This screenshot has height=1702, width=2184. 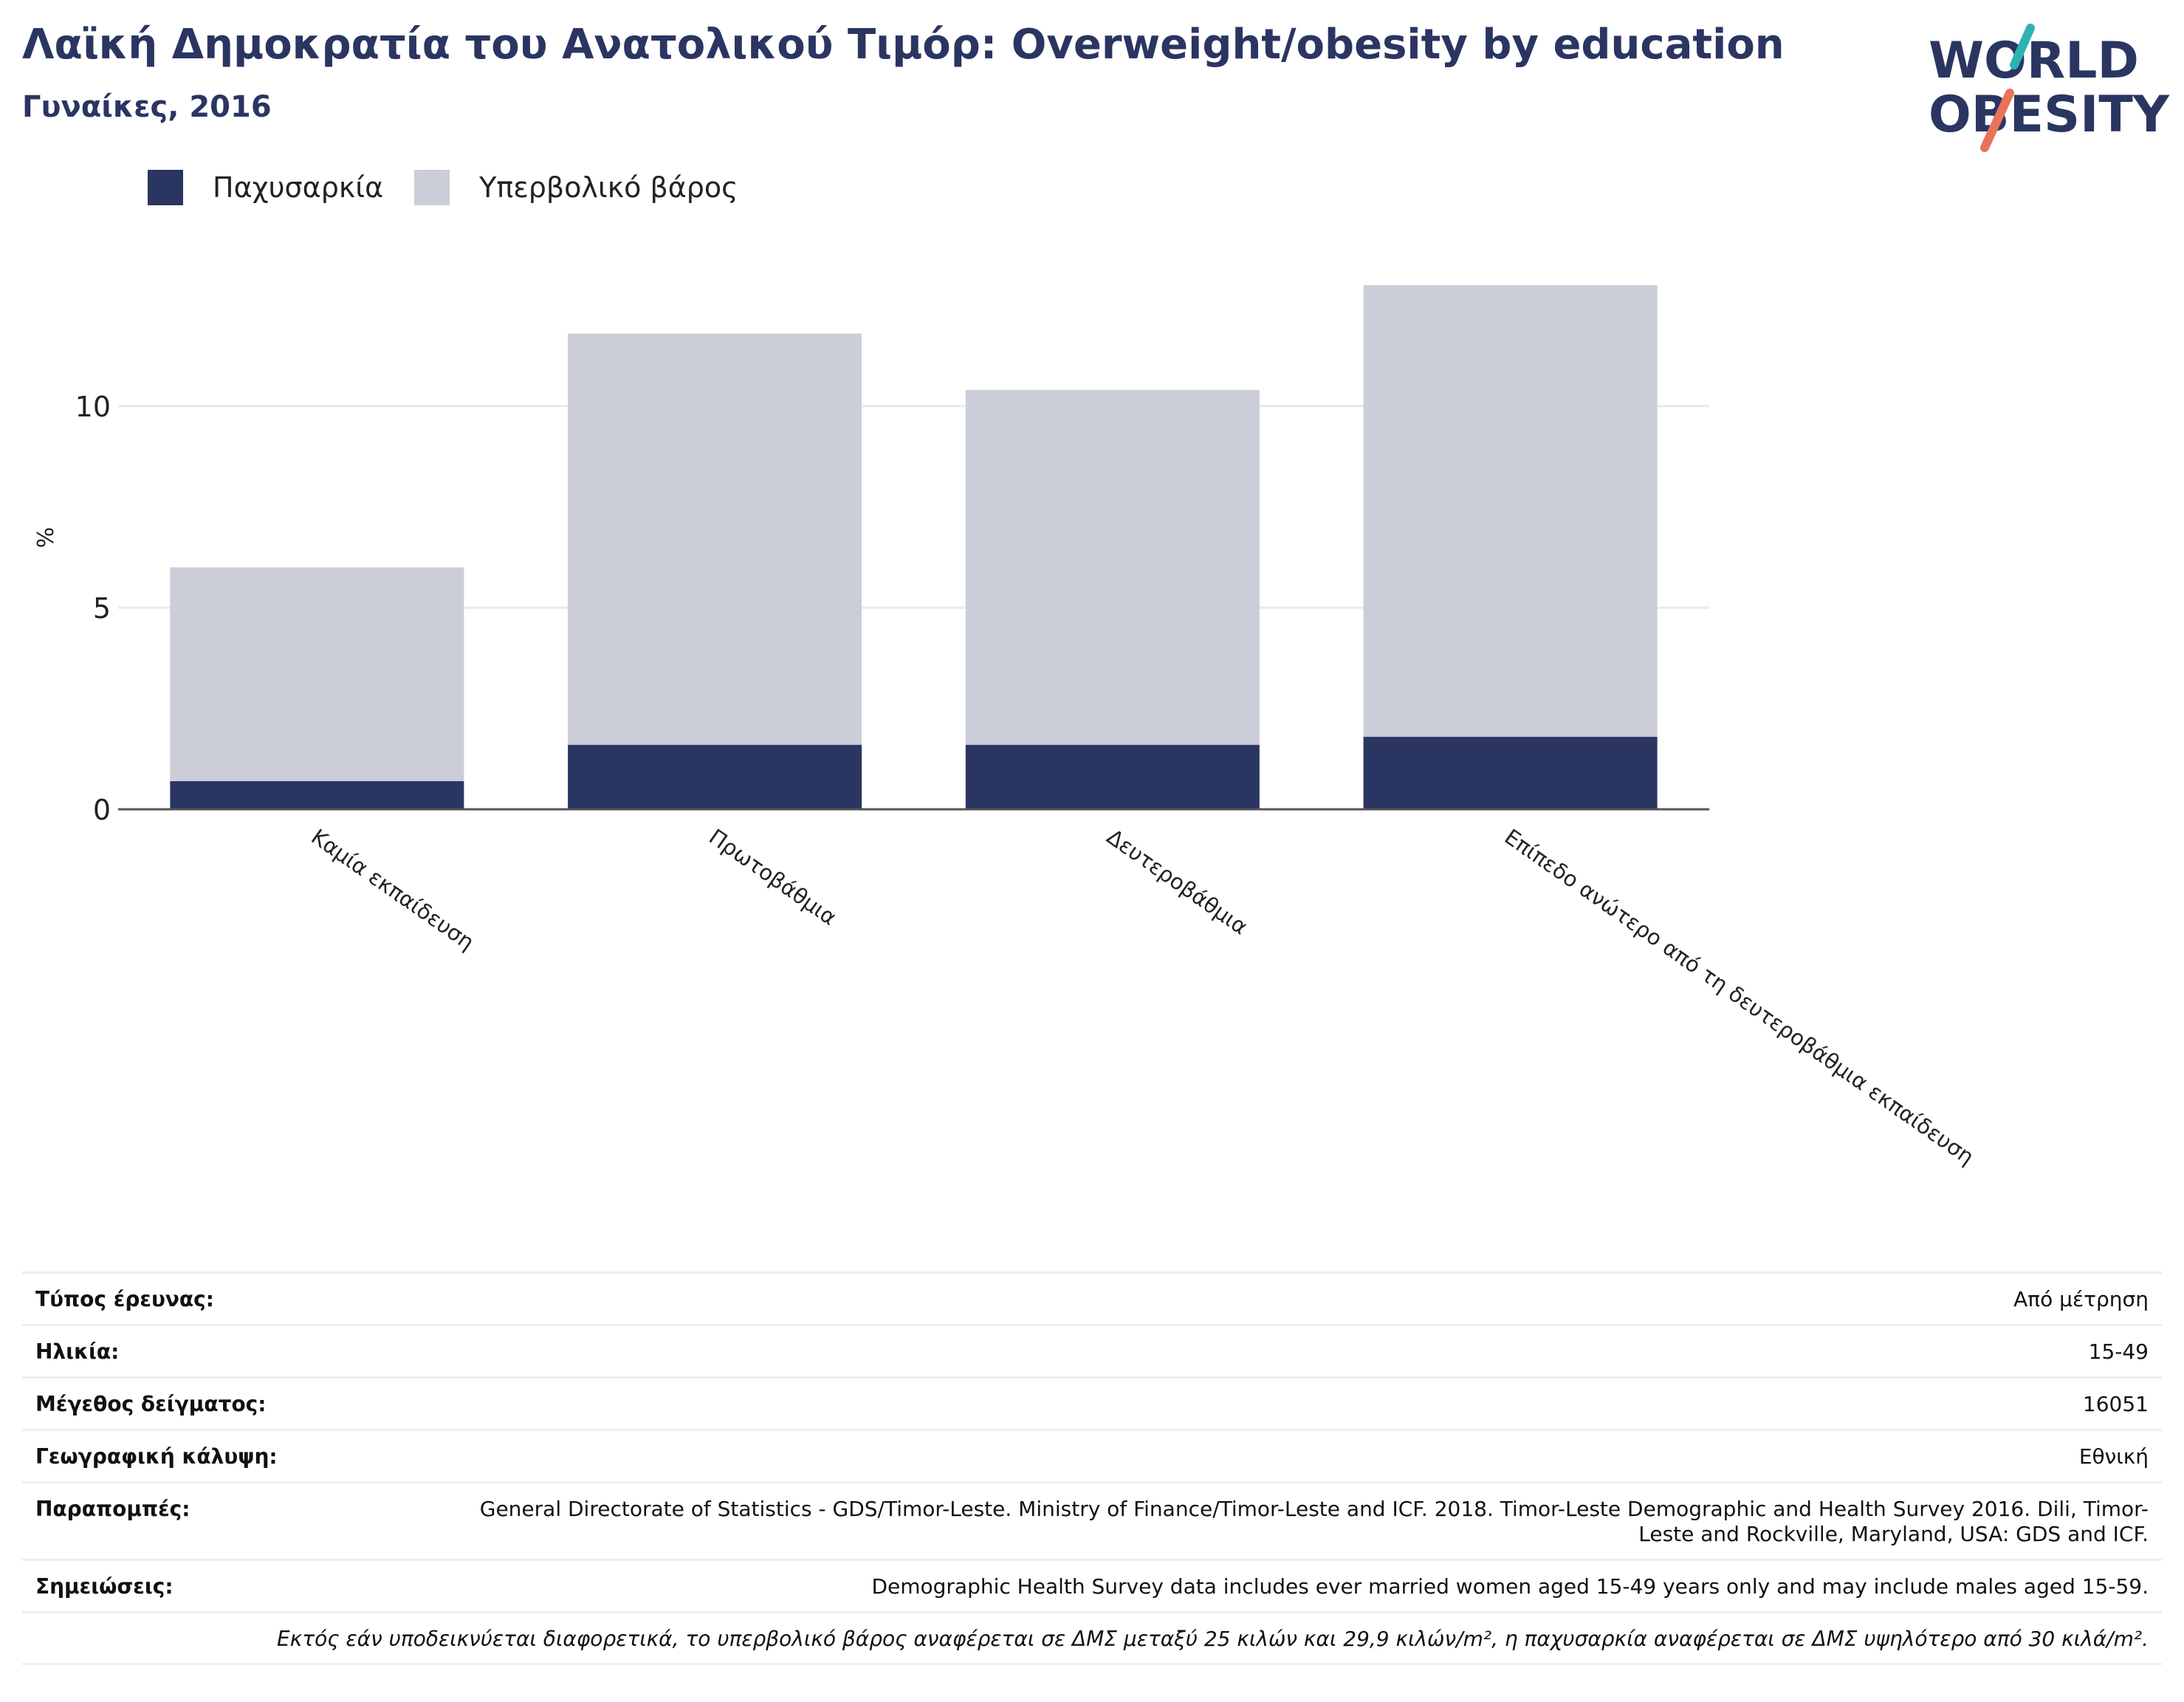 I want to click on legend-label-overweight: Υπερβολικό βάρος, so click(x=609, y=187).